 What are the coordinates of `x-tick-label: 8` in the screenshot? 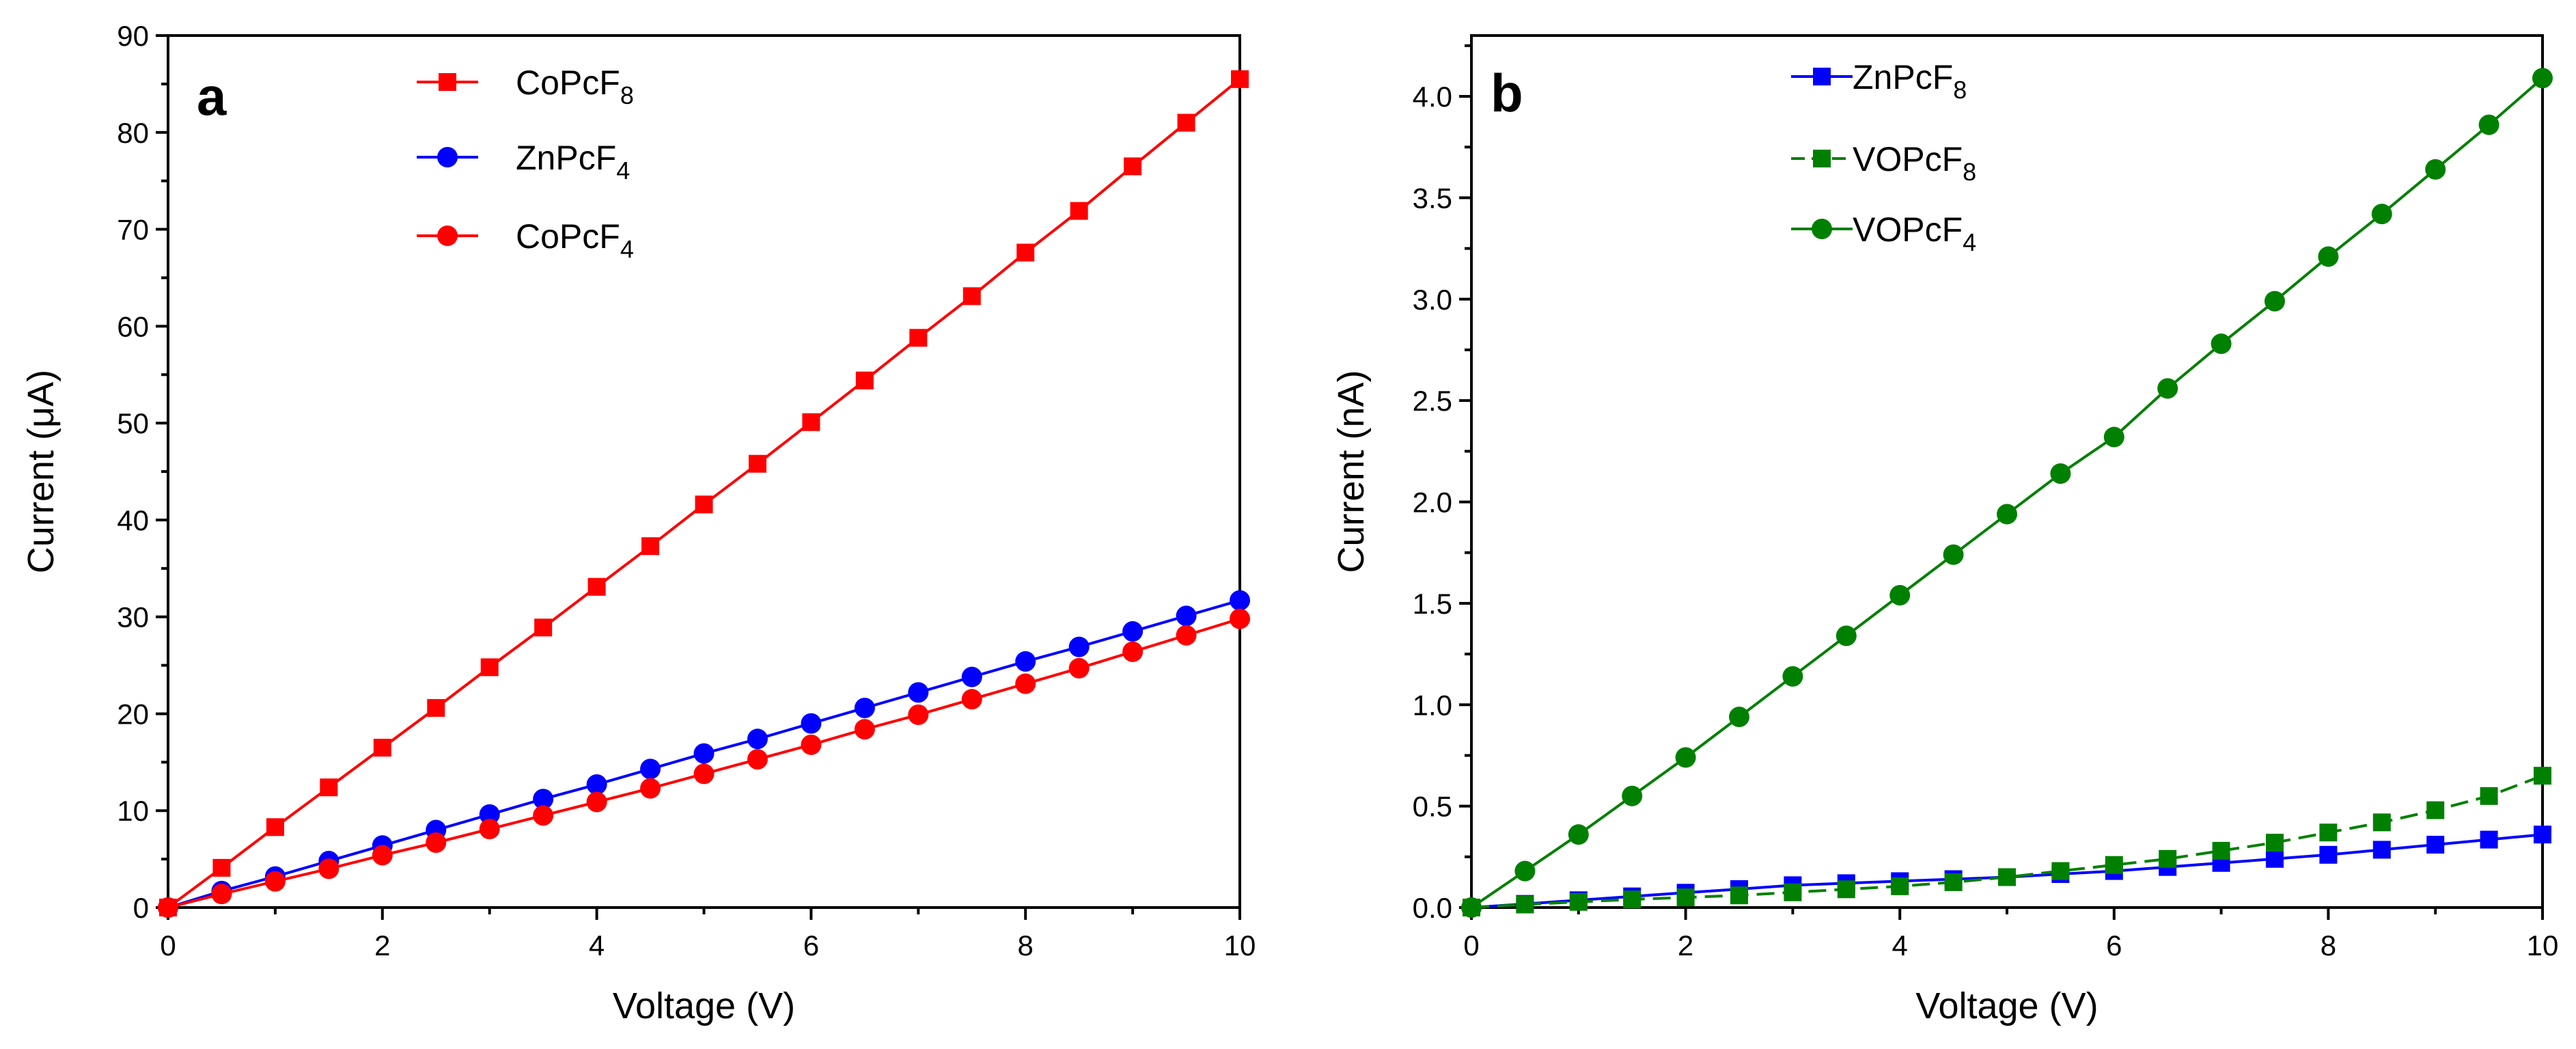 It's located at (2329, 945).